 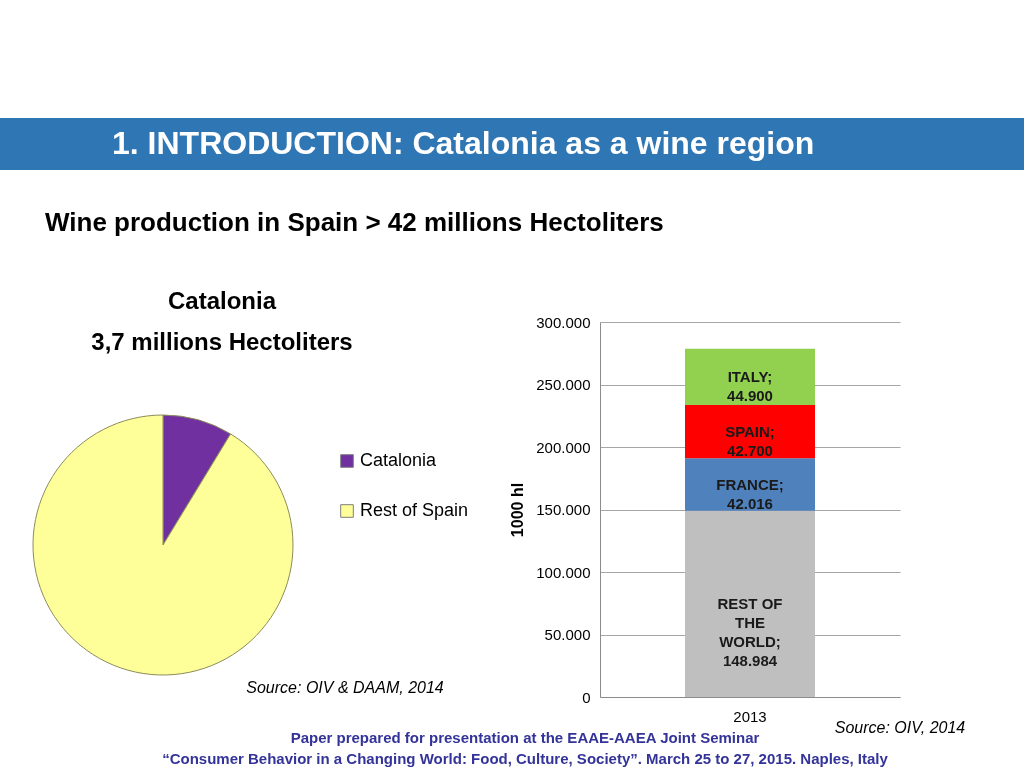 What do you see at coordinates (900, 727) in the screenshot?
I see `source-note: Source: OIV, 2014` at bounding box center [900, 727].